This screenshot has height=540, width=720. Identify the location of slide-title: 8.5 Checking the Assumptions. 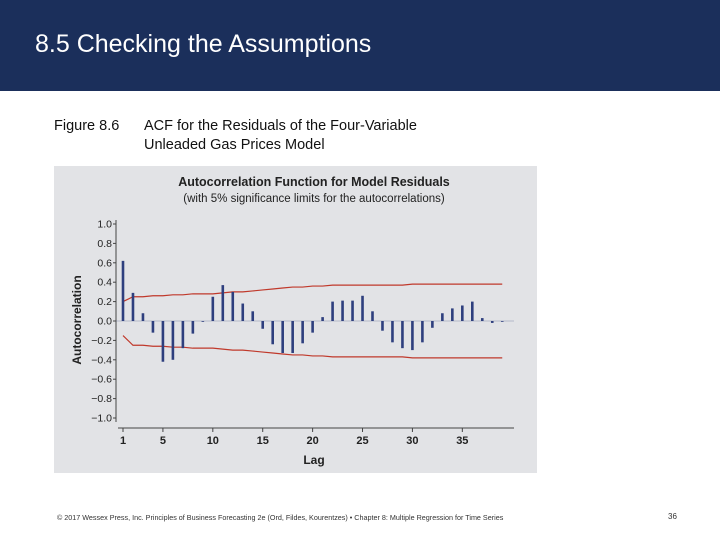
(203, 44).